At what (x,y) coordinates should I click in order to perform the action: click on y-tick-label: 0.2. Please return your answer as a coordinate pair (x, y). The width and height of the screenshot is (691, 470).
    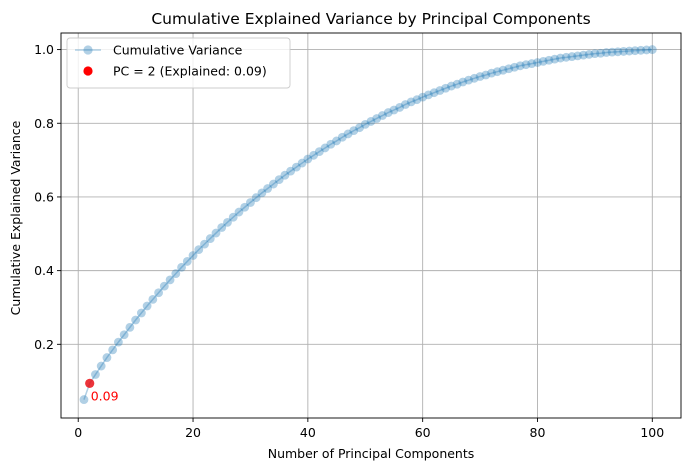
    Looking at the image, I should click on (44, 344).